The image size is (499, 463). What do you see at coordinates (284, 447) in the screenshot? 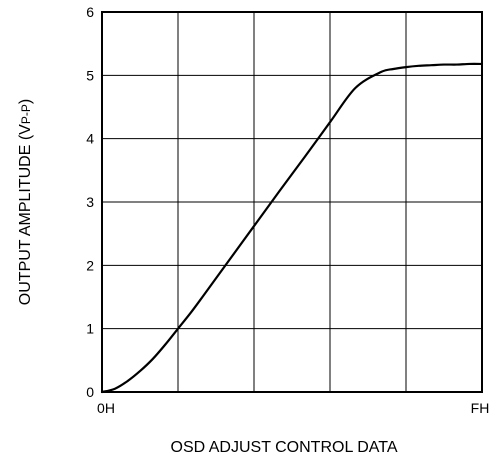
I see `x-axis-title: OSD ADJUST CONTROL DATA` at bounding box center [284, 447].